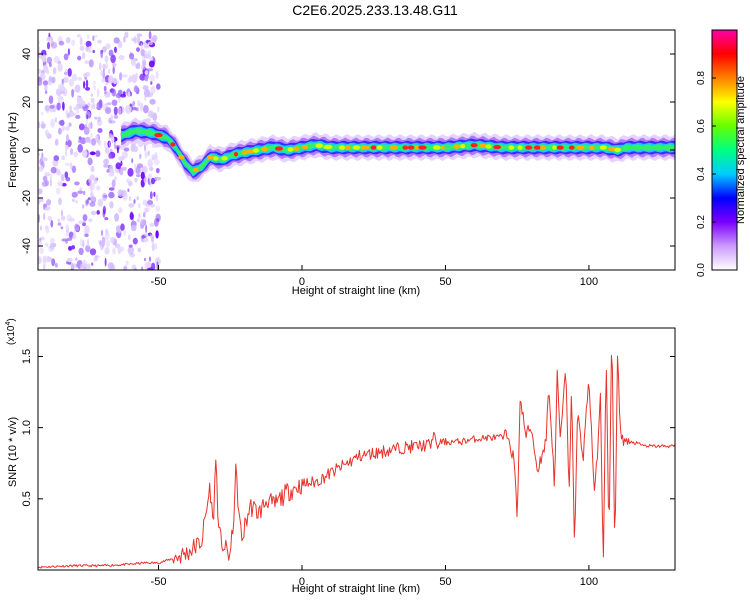 The width and height of the screenshot is (750, 600). What do you see at coordinates (8, 324) in the screenshot?
I see `snr-scale-exponent: 4` at bounding box center [8, 324].